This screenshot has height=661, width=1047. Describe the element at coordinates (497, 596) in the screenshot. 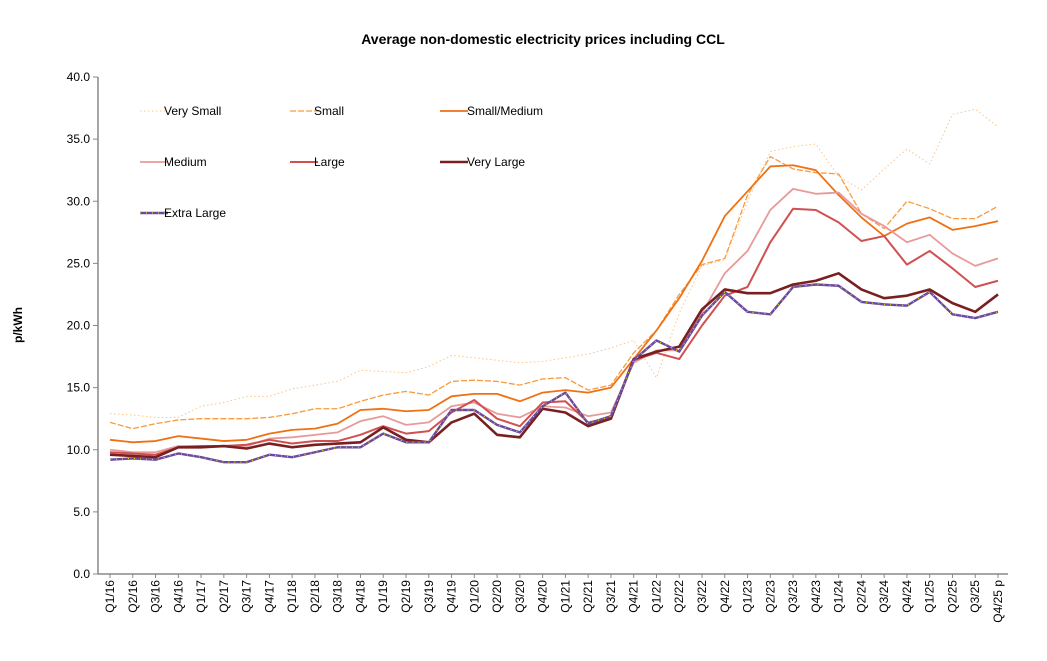

I see `x-tick-label: Q2/20` at that location.